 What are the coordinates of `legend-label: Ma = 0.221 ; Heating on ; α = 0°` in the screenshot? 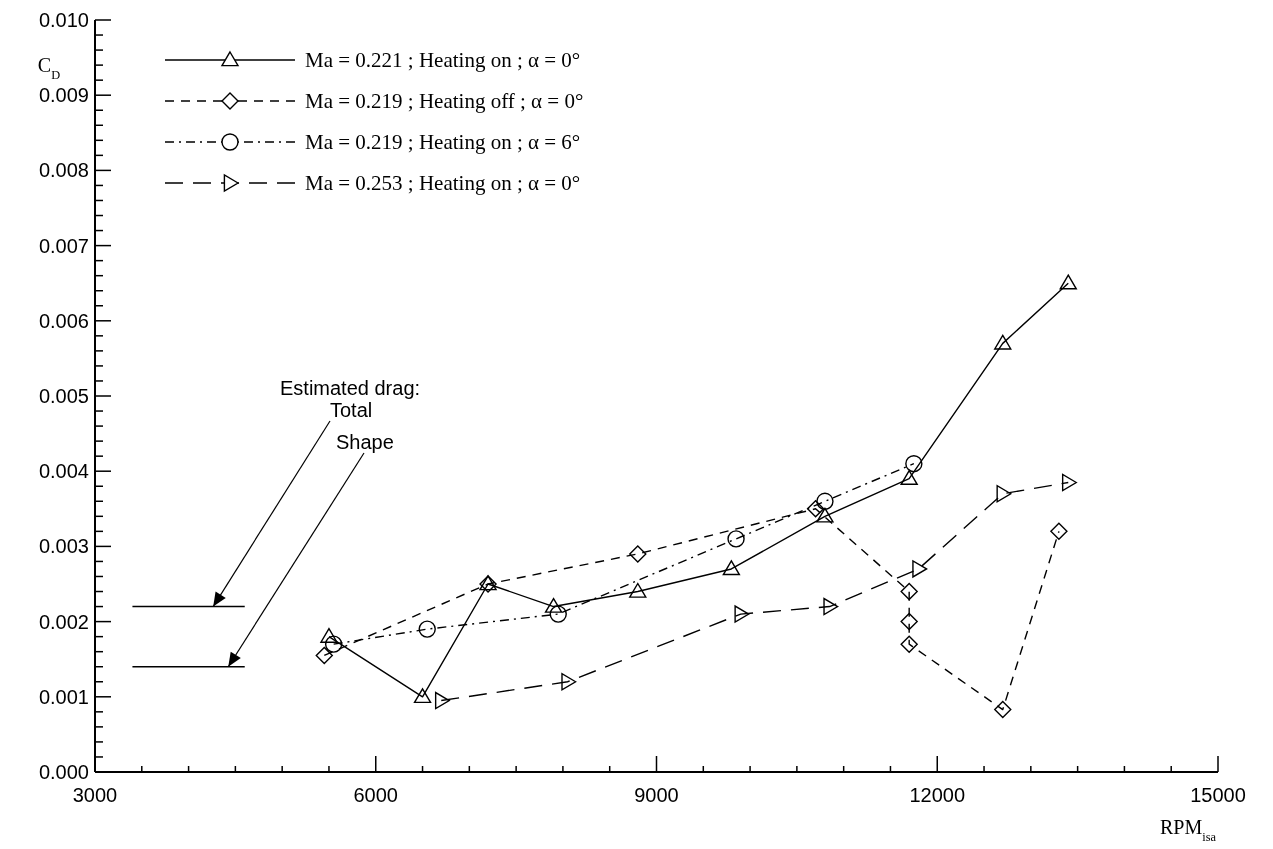 It's located at (443, 60).